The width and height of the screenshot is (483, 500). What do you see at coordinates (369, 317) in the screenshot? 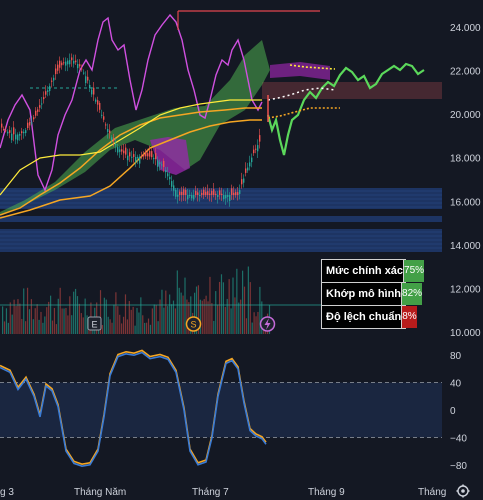
I see `stat-row-deviation: Độ lệch chuẩn 8%` at bounding box center [369, 317].